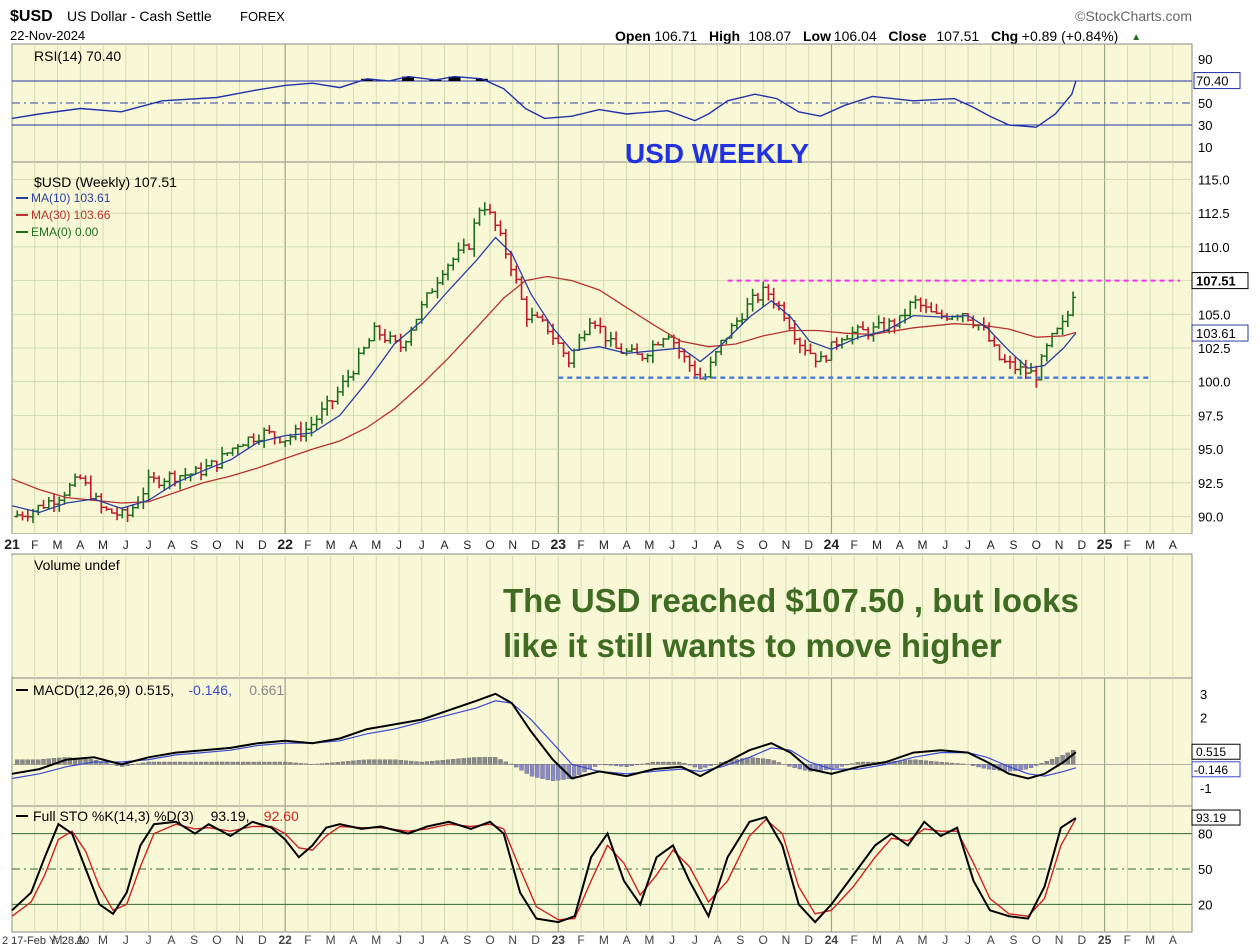  I want to click on x-tick-label-bottom: F, so click(1127, 939).